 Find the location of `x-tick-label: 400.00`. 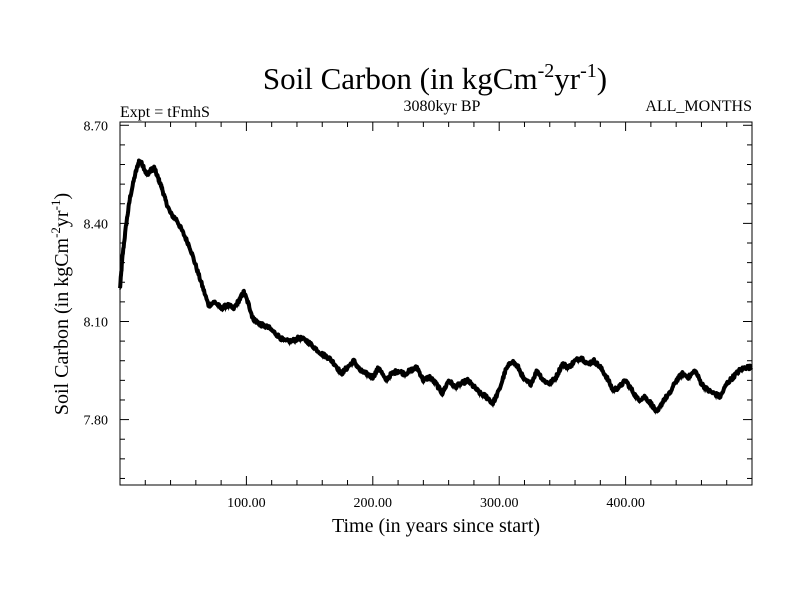

x-tick-label: 400.00 is located at coordinates (625, 503).